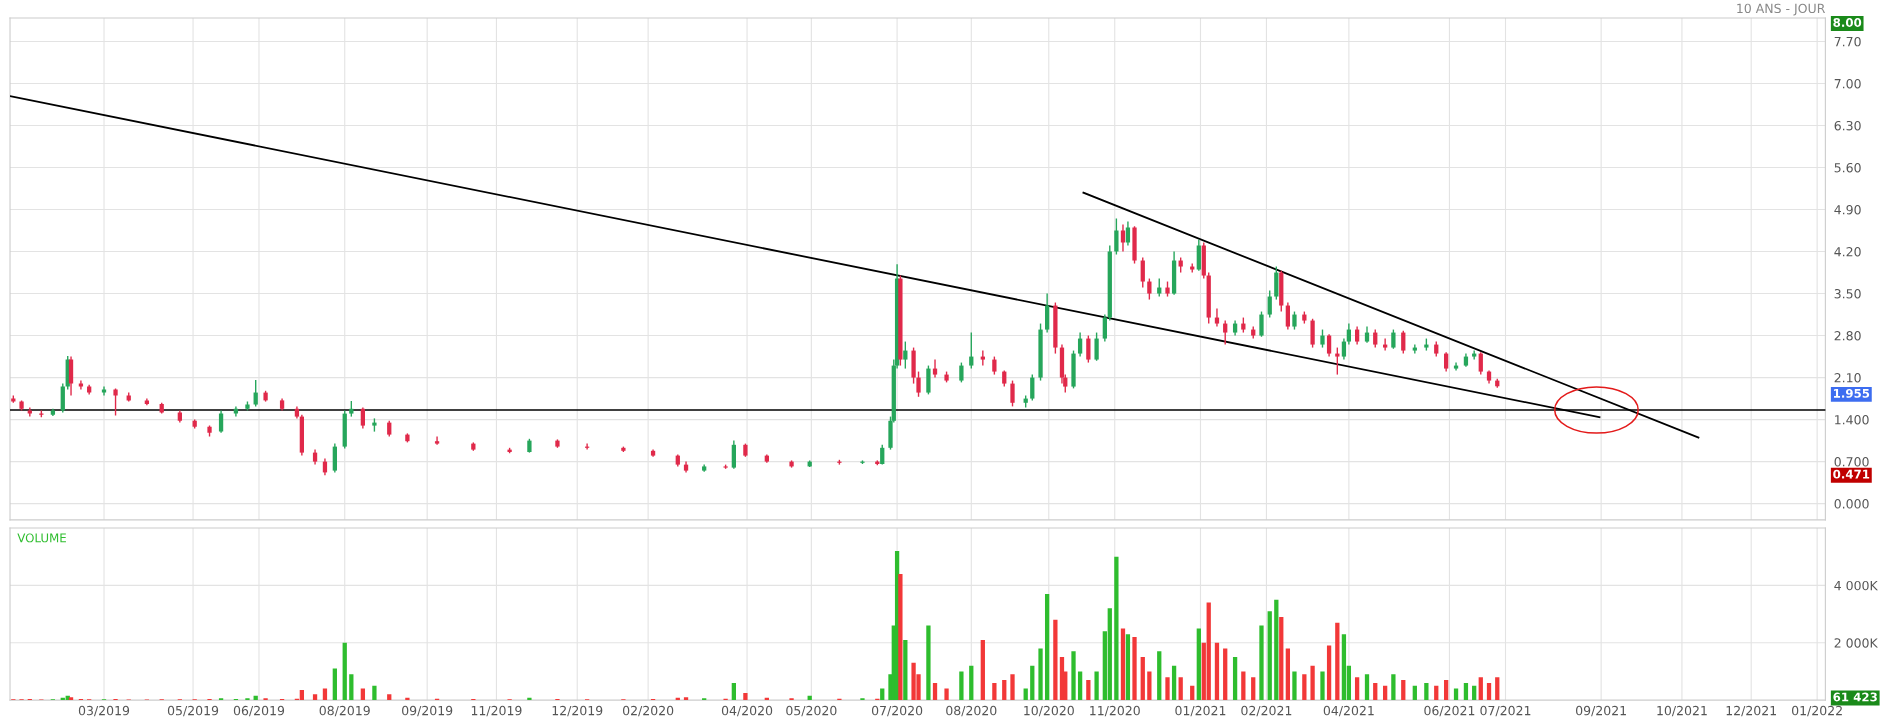 The width and height of the screenshot is (1891, 721). I want to click on x-tick-label: 03/2019, so click(104, 711).